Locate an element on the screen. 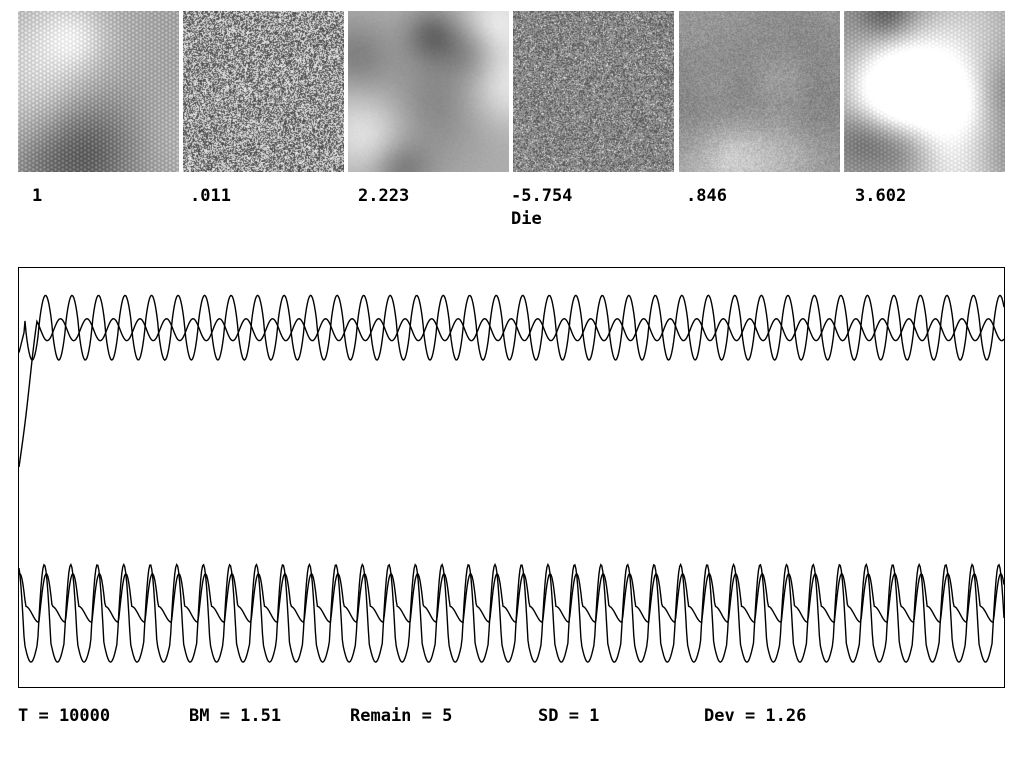 Image resolution: width=1024 pixels, height=768 pixels. panel-2-value: .011 is located at coordinates (210, 196).